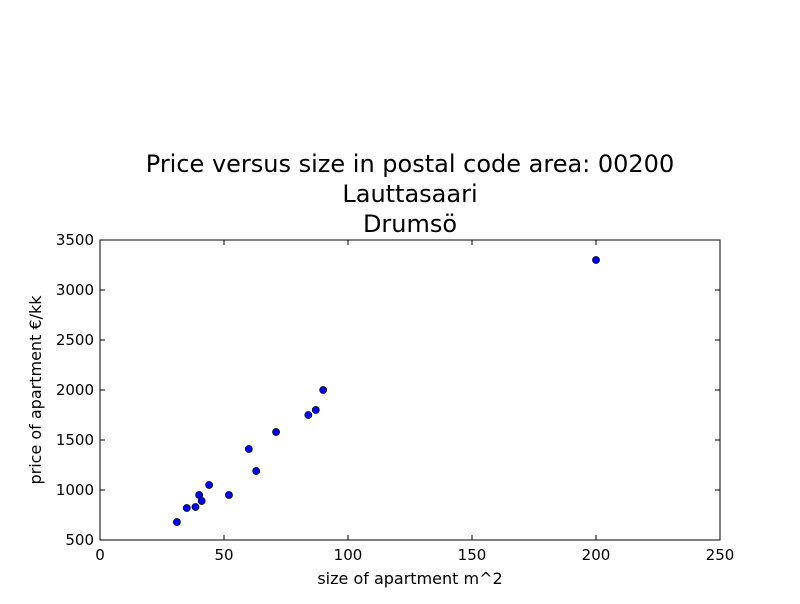 The height and width of the screenshot is (604, 800). I want to click on y-tick-label: 3500, so click(75, 240).